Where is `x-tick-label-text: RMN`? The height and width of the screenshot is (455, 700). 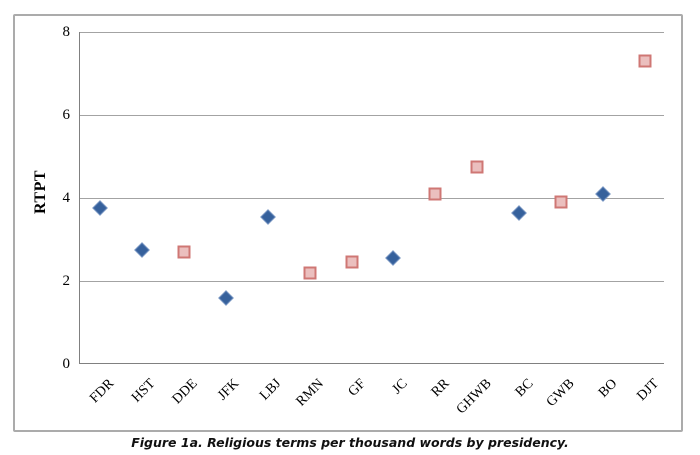 x-tick-label-text: RMN is located at coordinates (310, 393).